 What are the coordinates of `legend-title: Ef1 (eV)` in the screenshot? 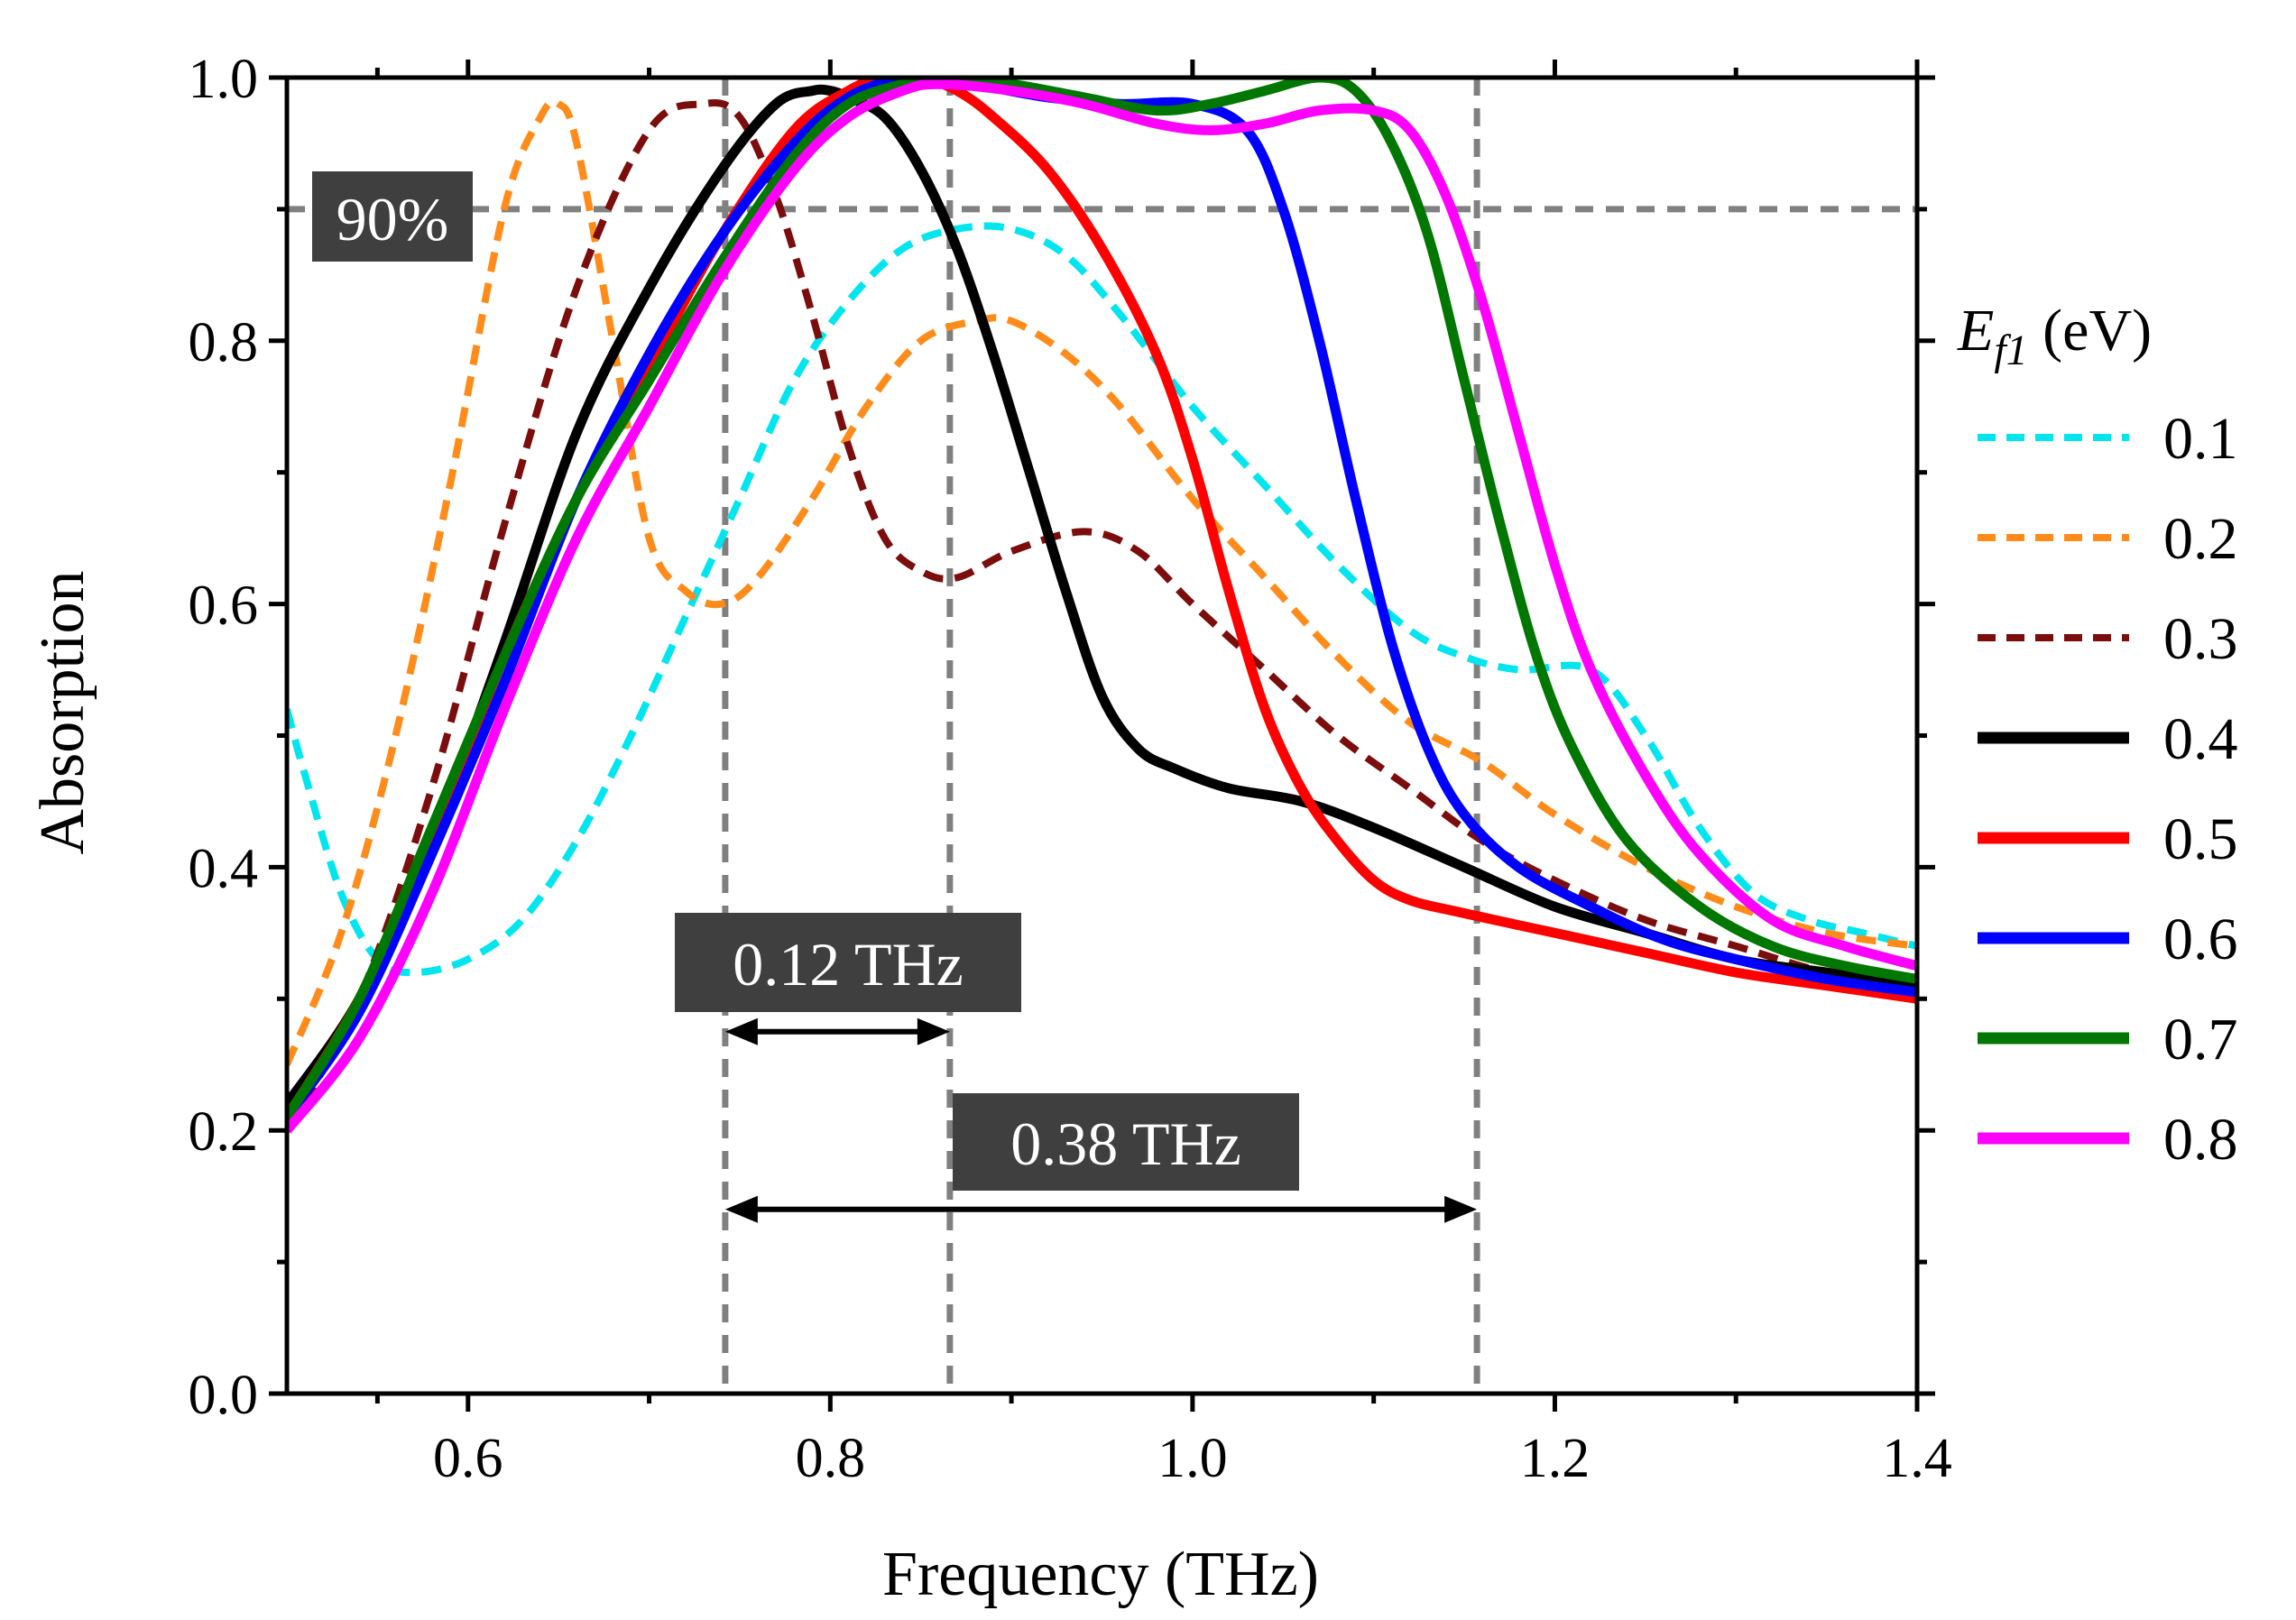 It's located at (2055, 336).